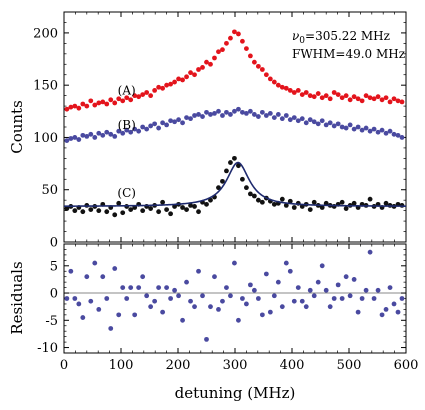 The image size is (425, 410). I want to click on series-label: (B), so click(127, 125).